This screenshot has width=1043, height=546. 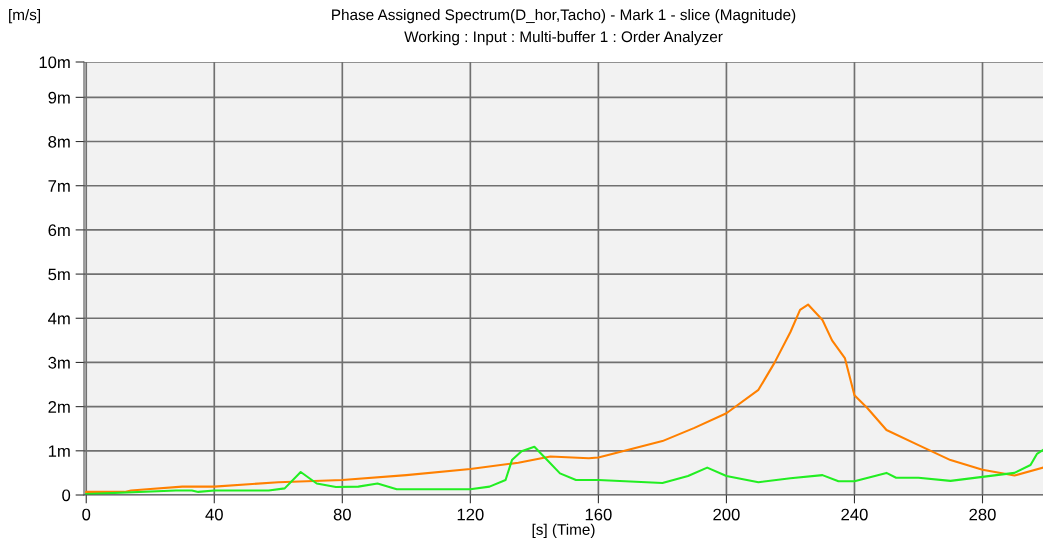 What do you see at coordinates (59, 407) in the screenshot?
I see `y-tick-label: 2m` at bounding box center [59, 407].